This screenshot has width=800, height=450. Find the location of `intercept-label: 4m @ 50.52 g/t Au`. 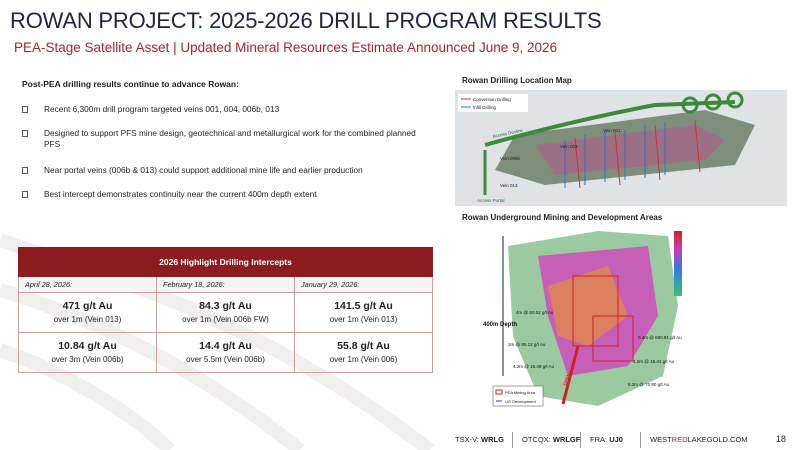

intercept-label: 4m @ 50.52 g/t Au is located at coordinates (535, 312).